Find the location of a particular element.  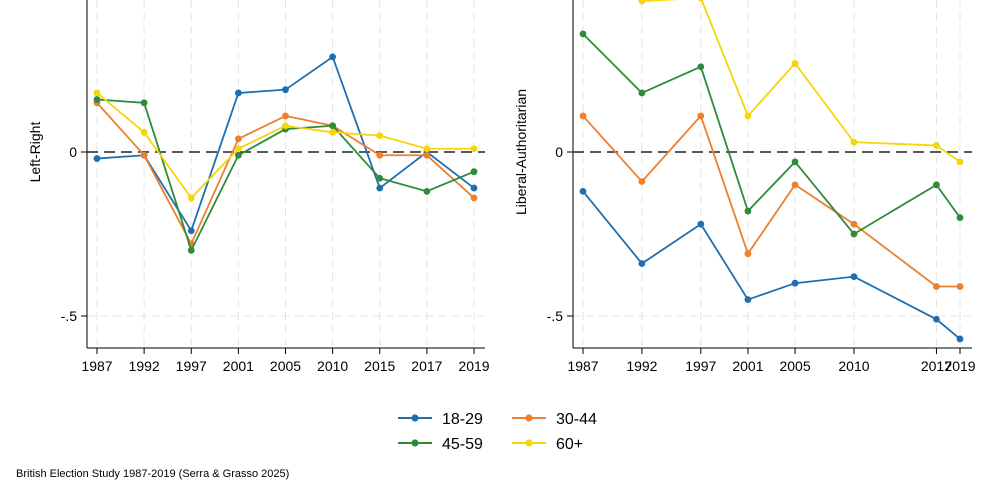

legend-label: 45-59 is located at coordinates (462, 444).